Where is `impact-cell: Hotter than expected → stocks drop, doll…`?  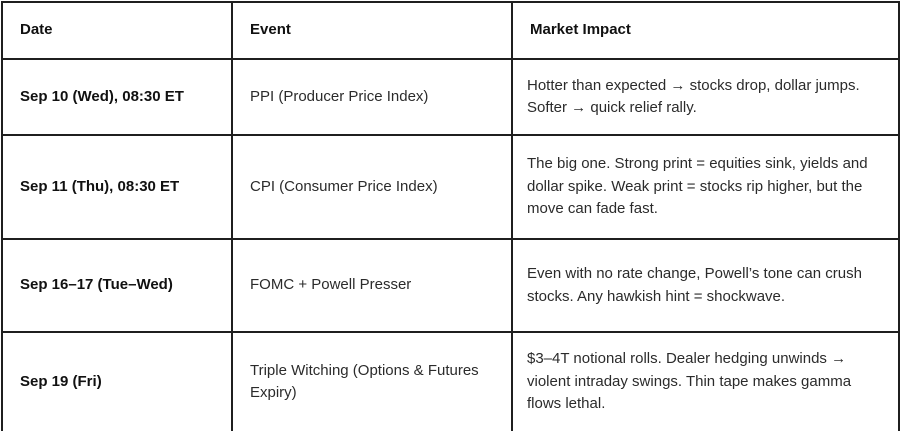
impact-cell: Hotter than expected → stocks drop, doll… is located at coordinates (705, 97).